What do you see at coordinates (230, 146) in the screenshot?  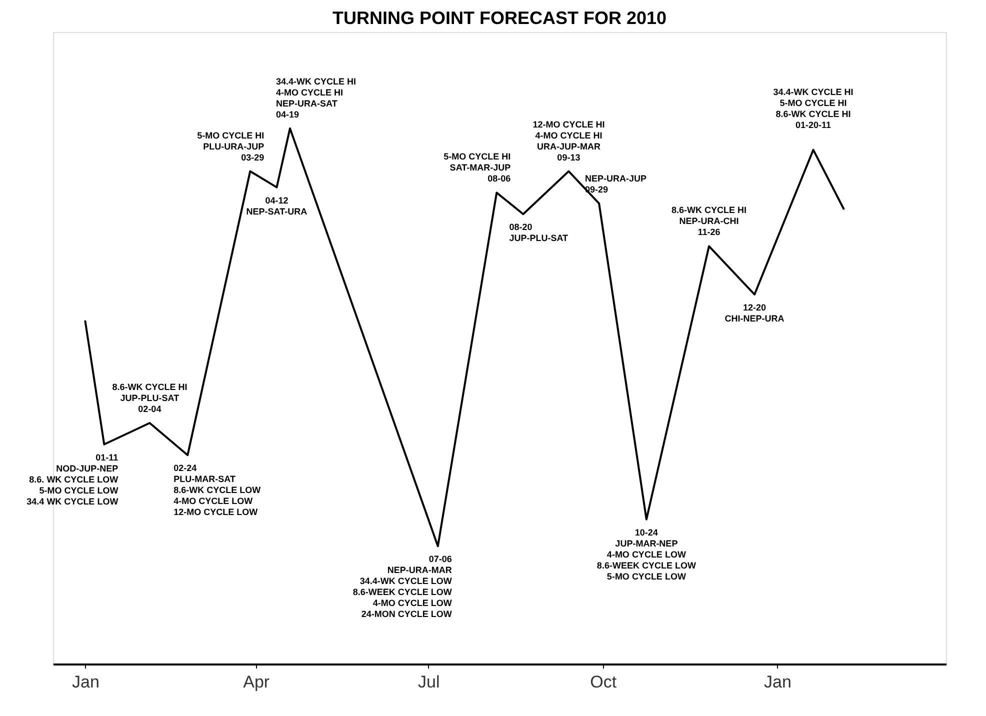 I see `annotation: 5-MO CYCLE HI PLU-URA-JUP 03-29` at bounding box center [230, 146].